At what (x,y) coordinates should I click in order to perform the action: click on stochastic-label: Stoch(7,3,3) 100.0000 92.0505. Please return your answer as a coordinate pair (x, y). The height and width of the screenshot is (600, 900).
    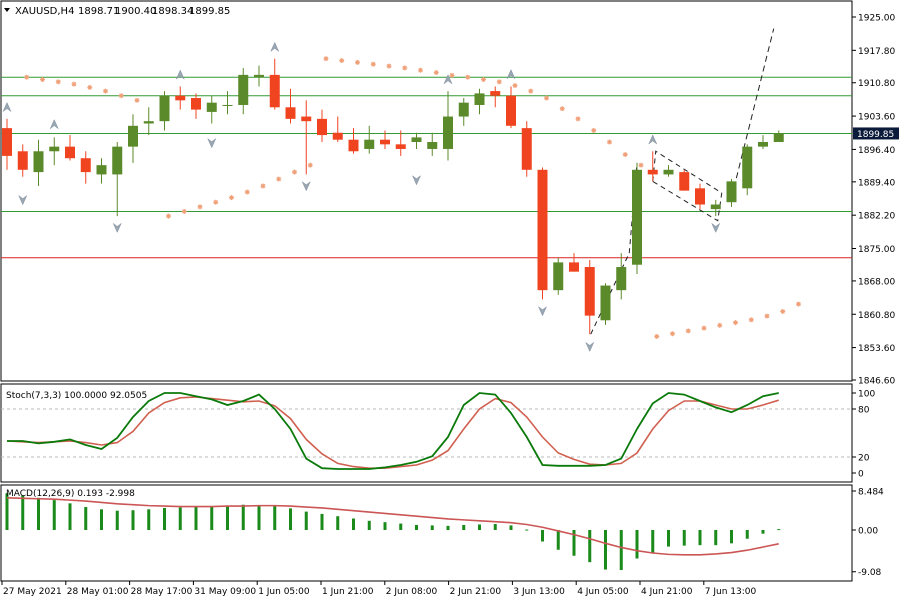
    Looking at the image, I should click on (76, 396).